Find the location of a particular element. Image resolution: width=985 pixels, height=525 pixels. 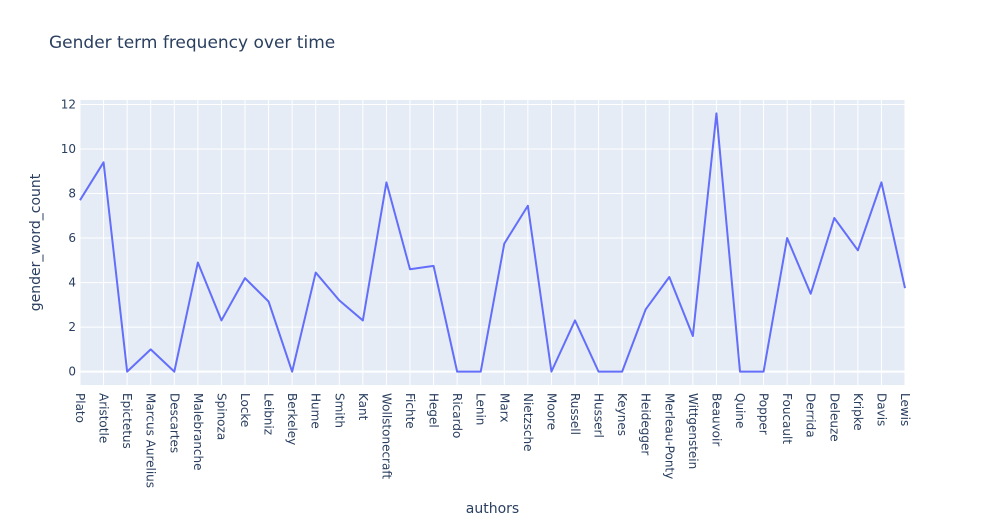

x-tick-label: Moore is located at coordinates (551, 411).